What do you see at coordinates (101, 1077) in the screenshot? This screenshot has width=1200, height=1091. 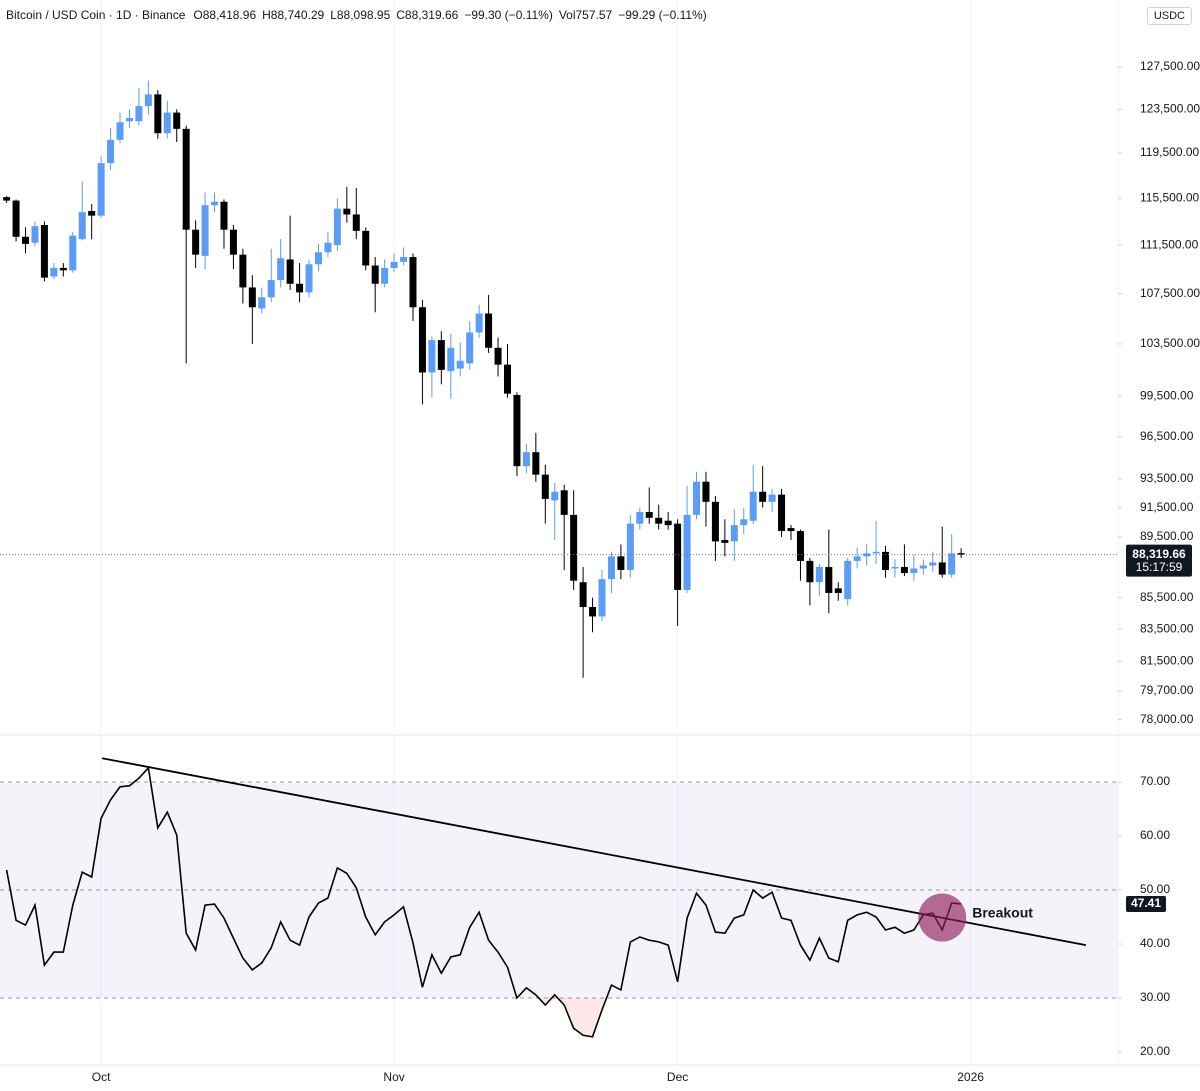 I see `x-tick-label: Oct` at bounding box center [101, 1077].